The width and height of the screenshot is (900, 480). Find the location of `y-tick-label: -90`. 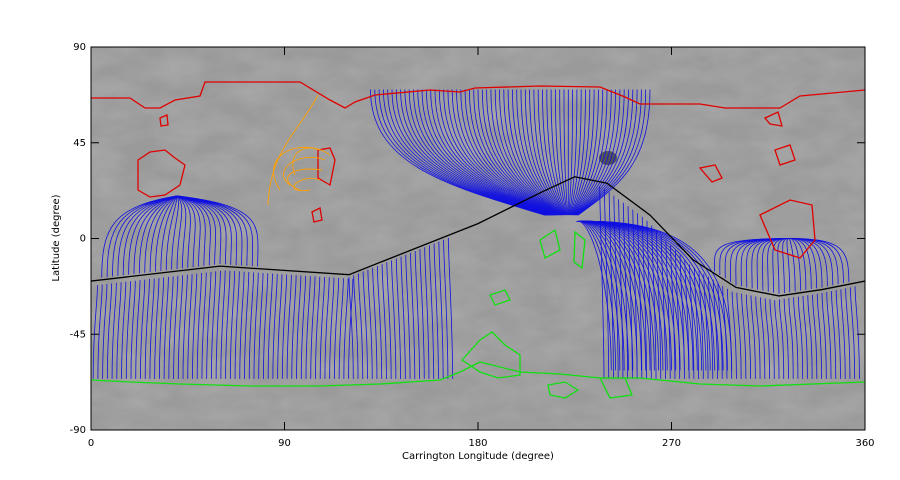

y-tick-label: -90 is located at coordinates (78, 430).